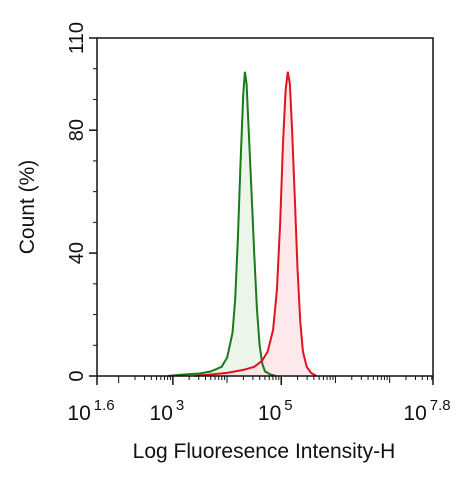 The height and width of the screenshot is (484, 476). I want to click on x-tick-exponent: 7.8, so click(440, 405).